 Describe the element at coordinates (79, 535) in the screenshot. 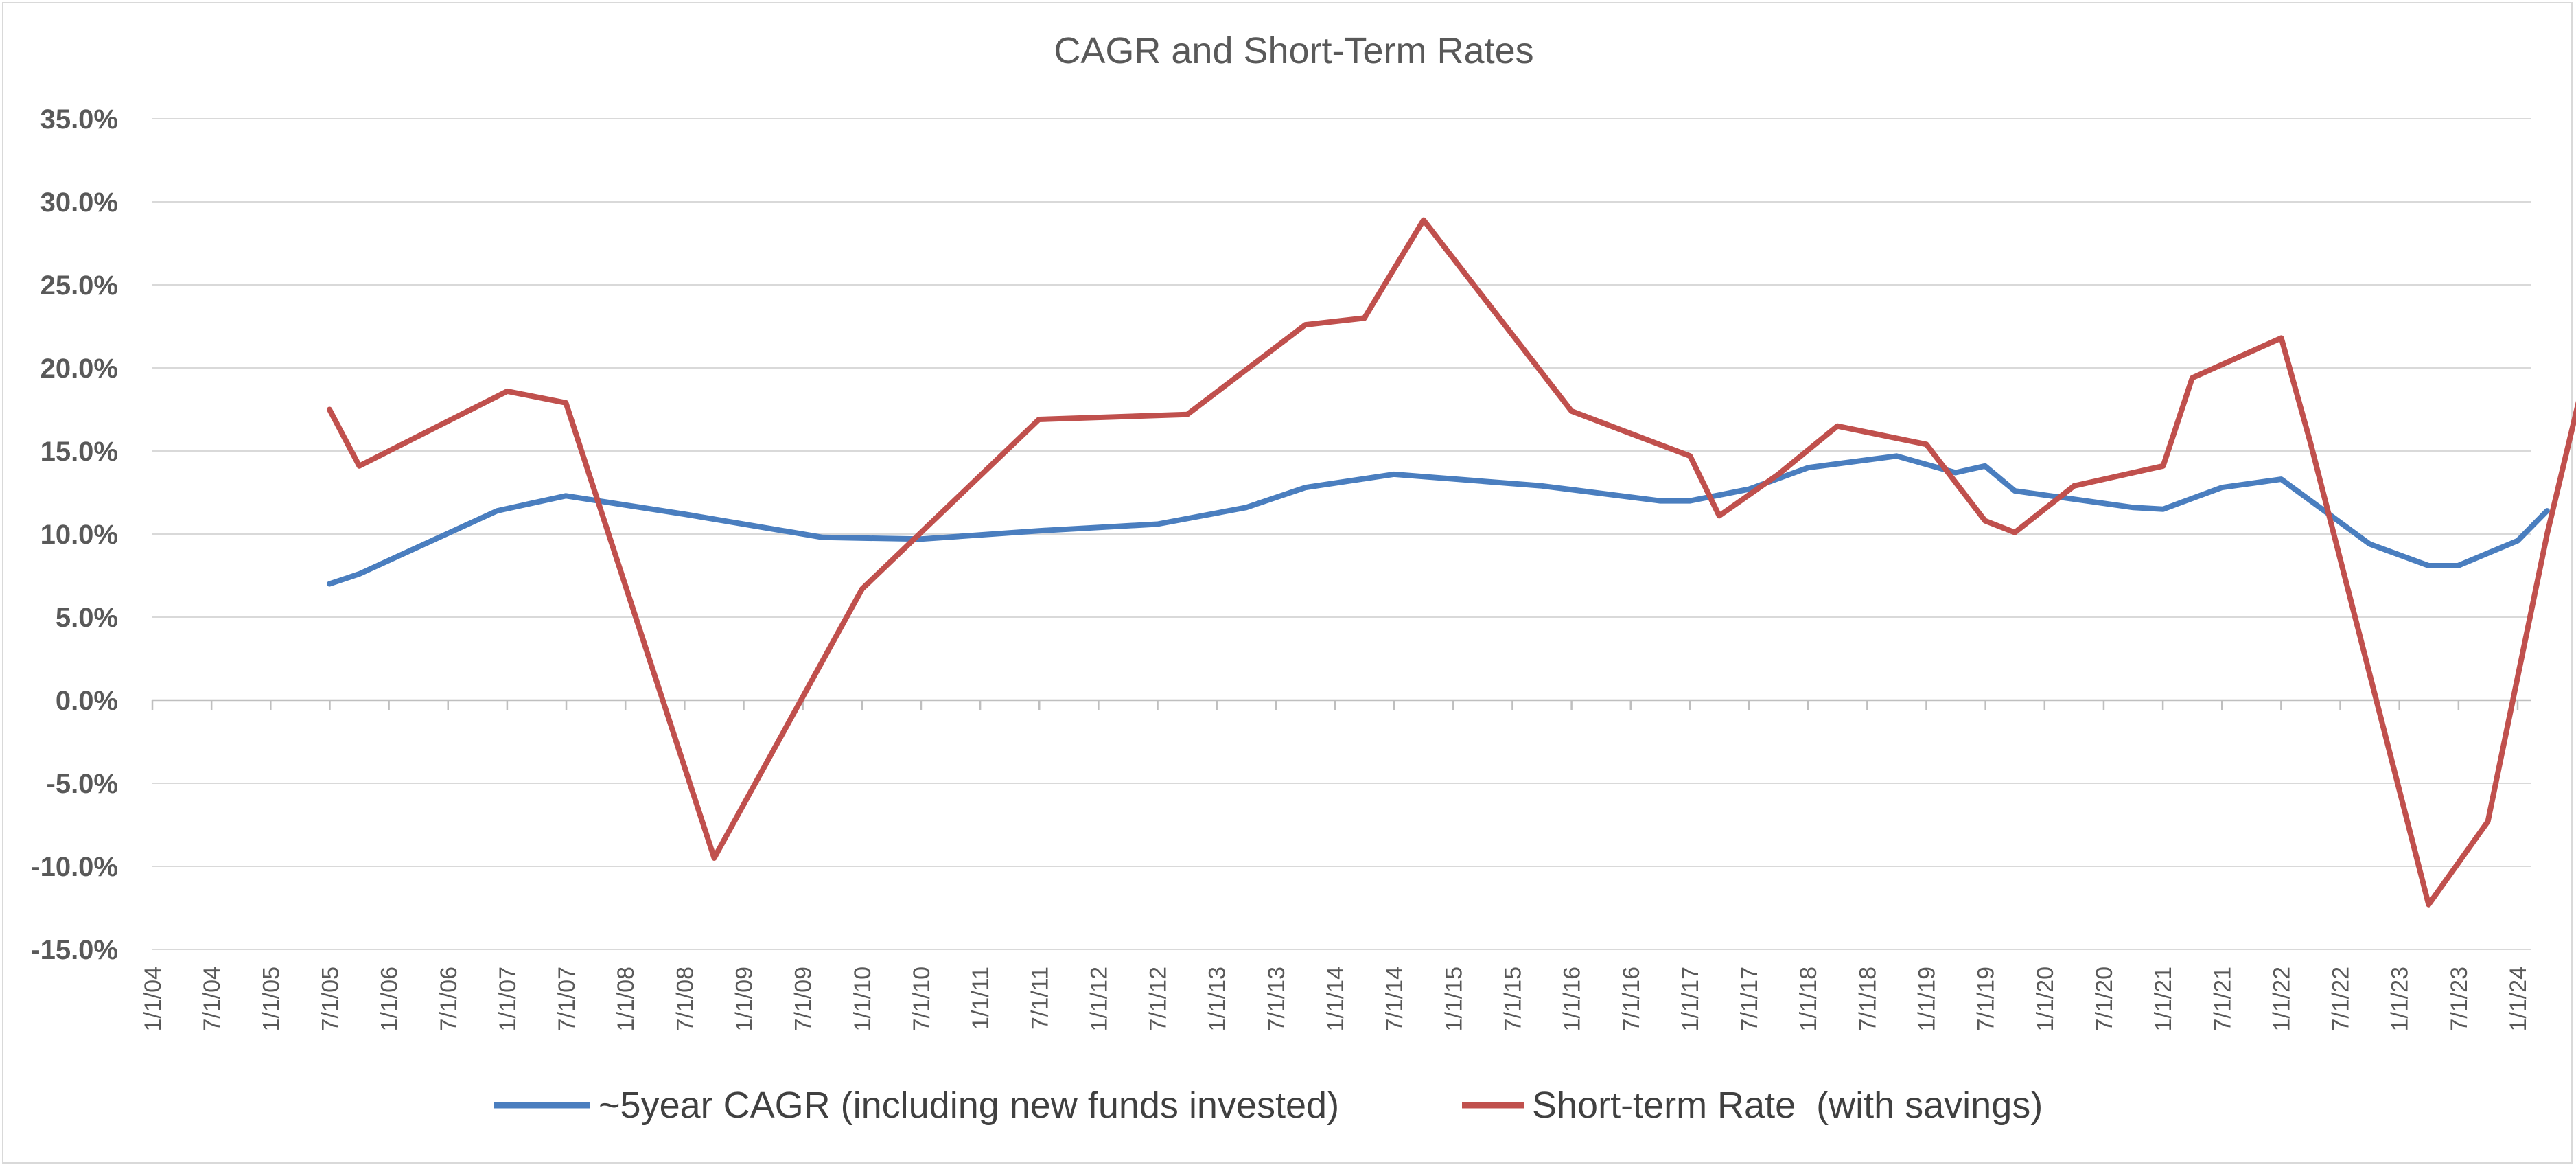

I see `y-tick-label: 10.0%` at that location.